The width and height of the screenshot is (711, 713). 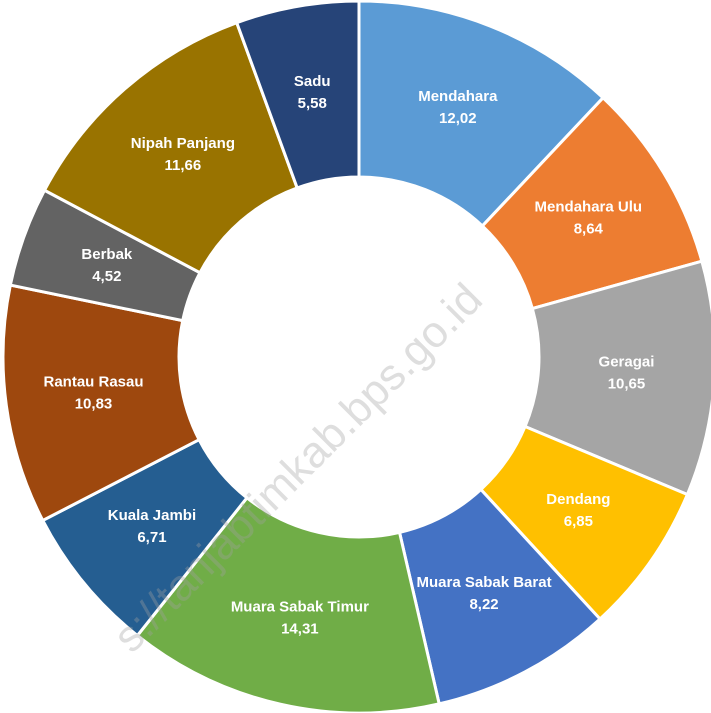 I want to click on slice-label: Muara Sabak Timur, so click(x=300, y=606).